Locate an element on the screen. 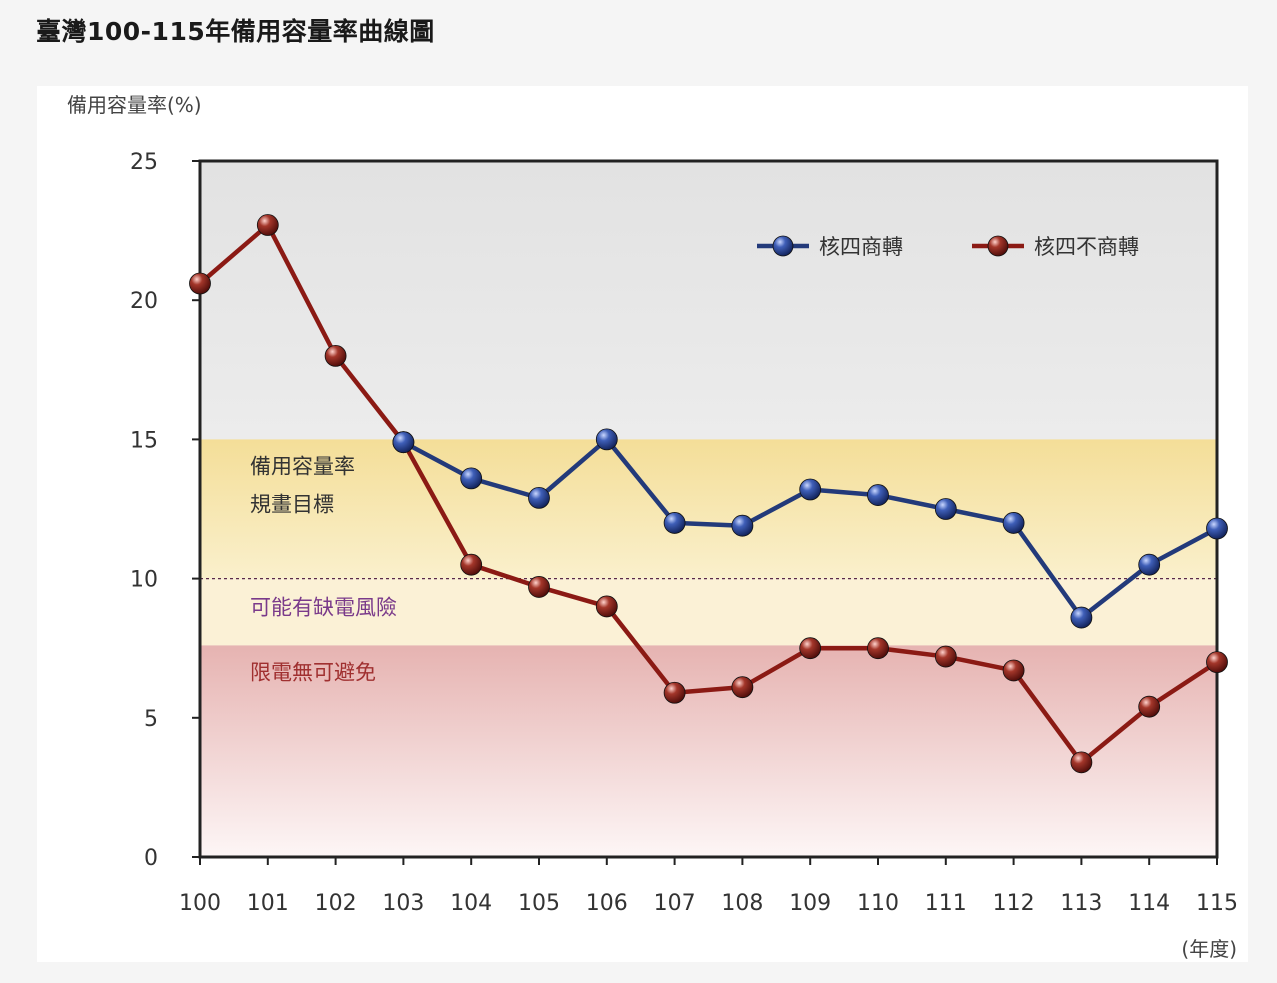 Image resolution: width=1277 pixels, height=983 pixels. y-tick-label: 5 is located at coordinates (151, 719).